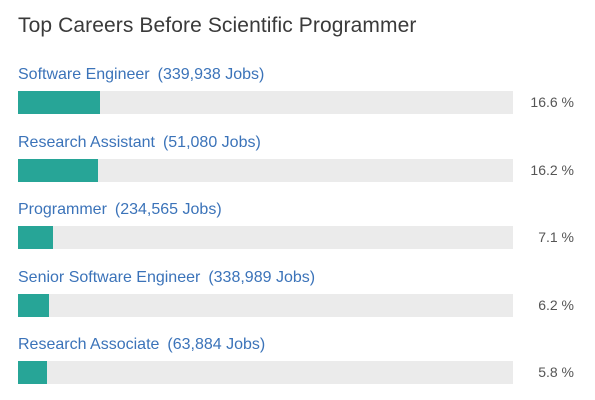 Image resolution: width=595 pixels, height=400 pixels. Describe the element at coordinates (556, 304) in the screenshot. I see `bar-percent-label: 6.2 %` at that location.